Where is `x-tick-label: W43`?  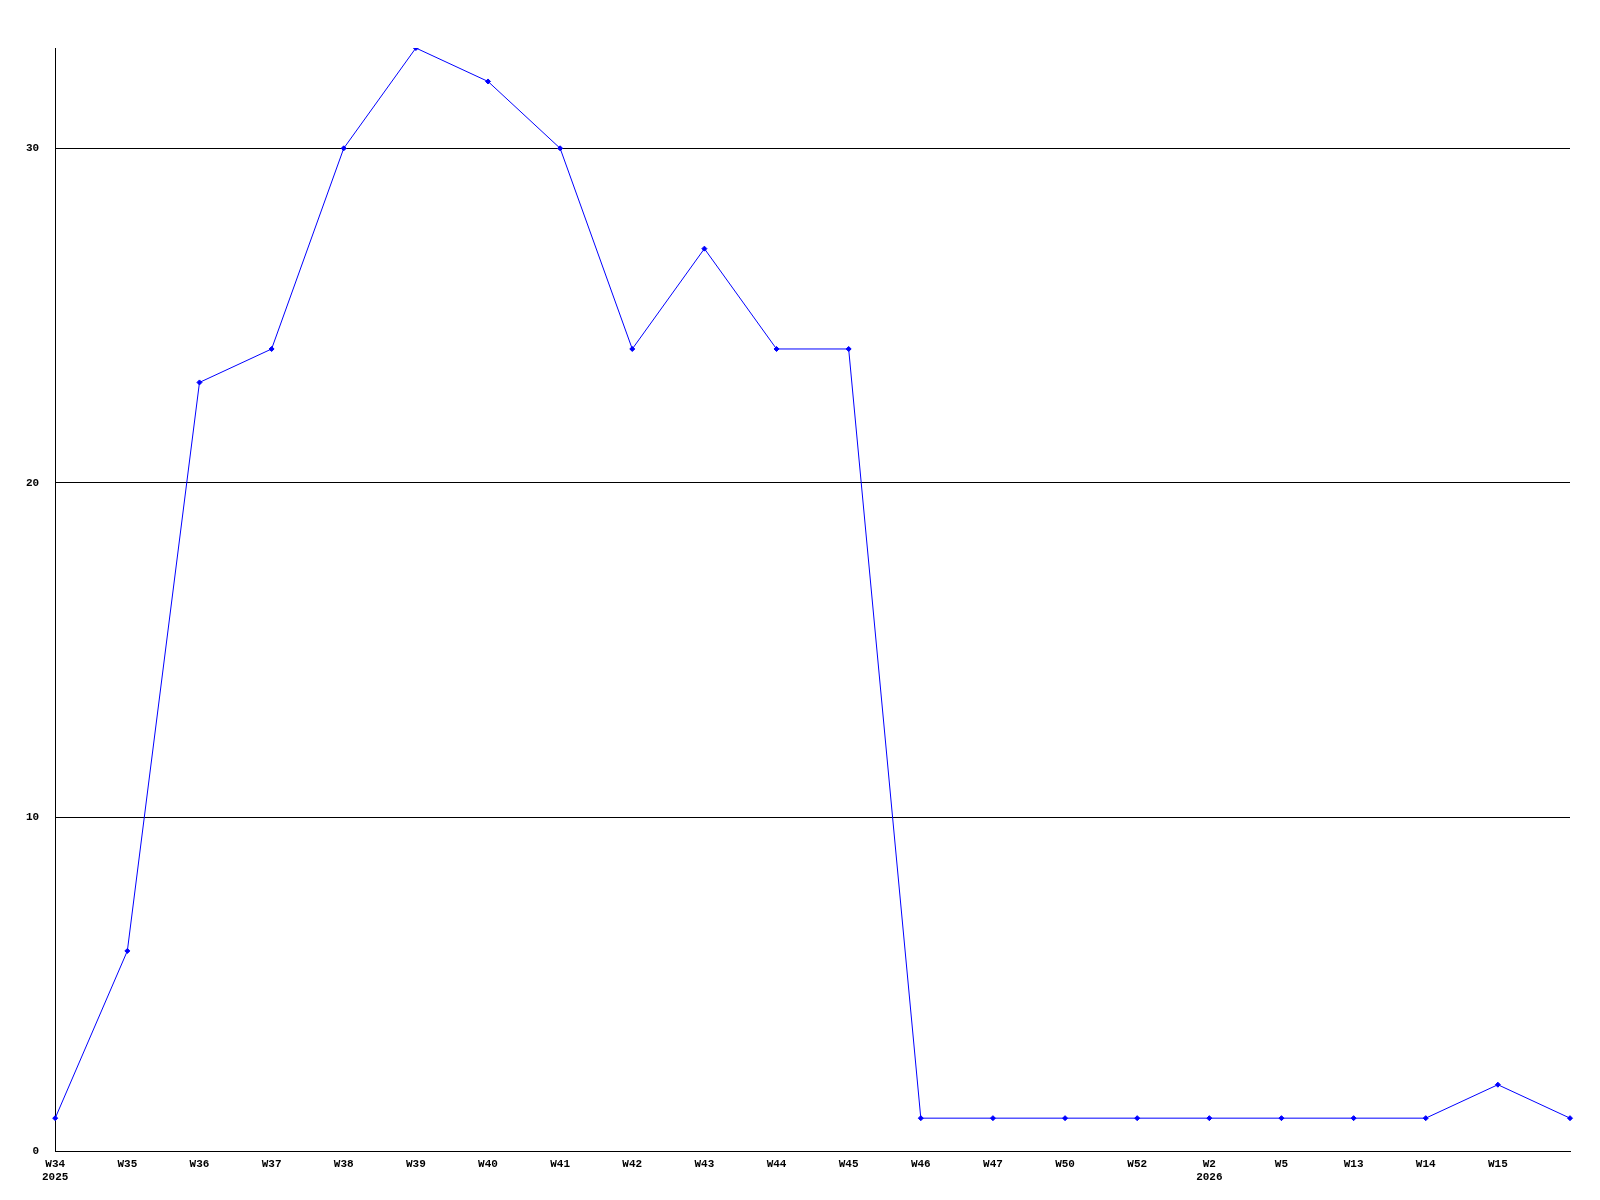 x-tick-label: W43 is located at coordinates (704, 1163).